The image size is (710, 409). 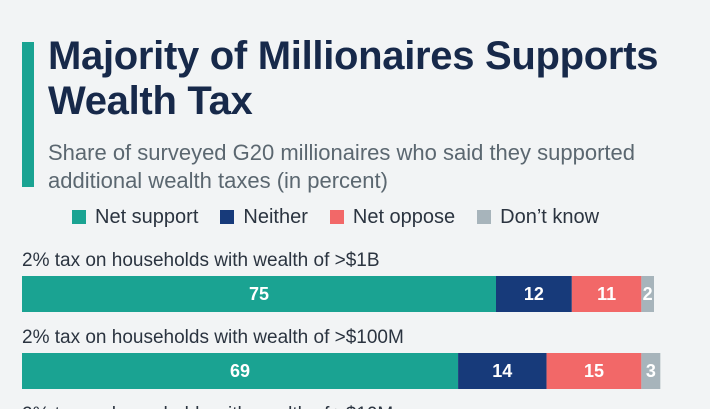 I want to click on legend-label: Net oppose, so click(x=404, y=216).